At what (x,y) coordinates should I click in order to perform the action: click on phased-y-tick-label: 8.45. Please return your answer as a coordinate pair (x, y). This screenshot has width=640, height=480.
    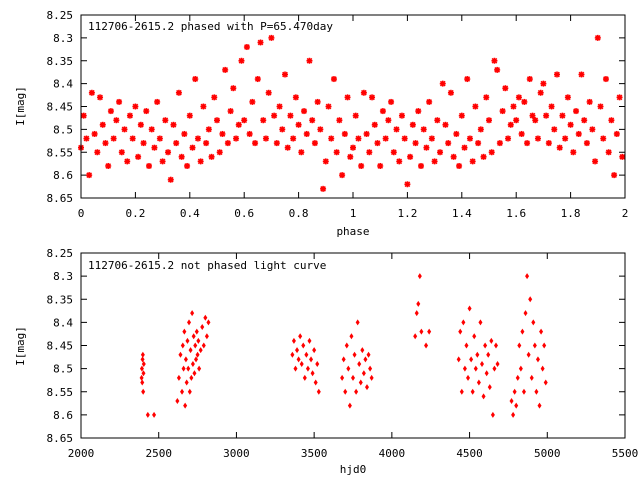
    Looking at the image, I should click on (60, 107).